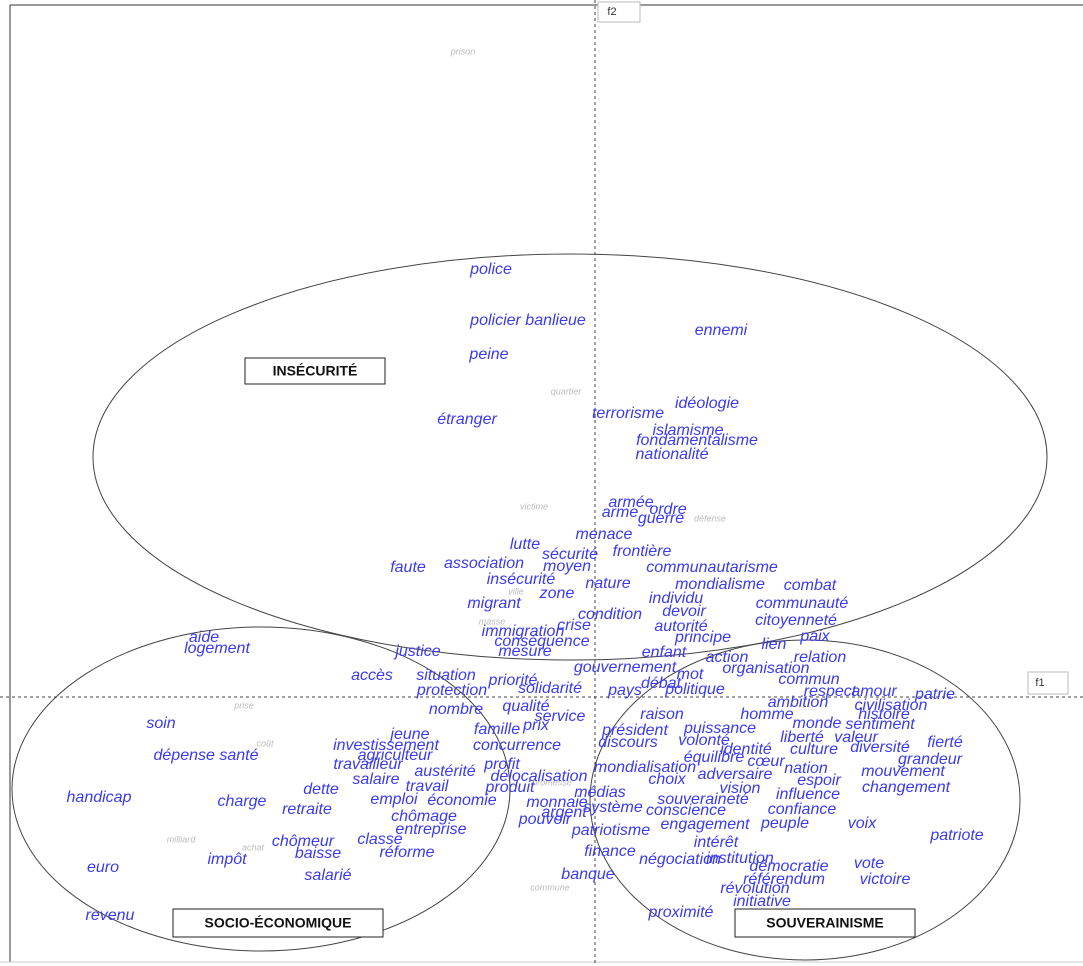 The height and width of the screenshot is (966, 1083). I want to click on word-point: individu, so click(676, 598).